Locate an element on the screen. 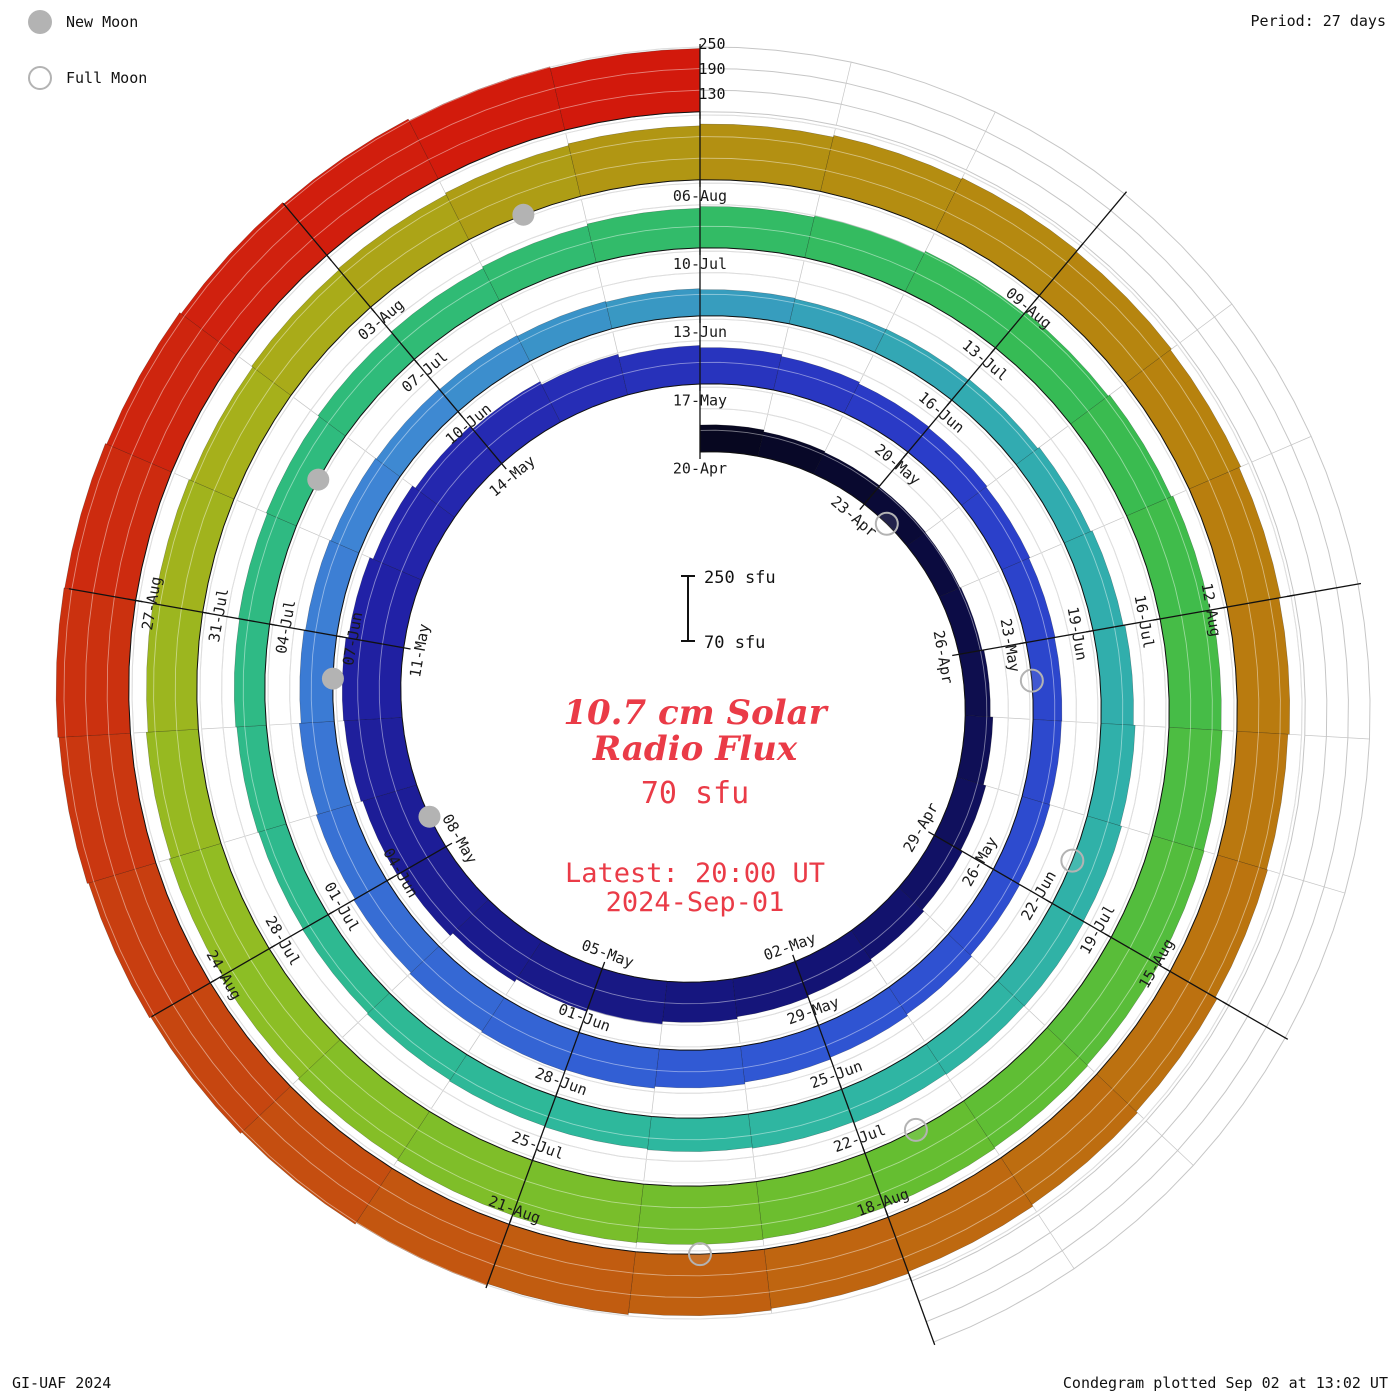 The height and width of the screenshot is (1400, 1400). date-tick-label: 16-Jul is located at coordinates (1144, 621).